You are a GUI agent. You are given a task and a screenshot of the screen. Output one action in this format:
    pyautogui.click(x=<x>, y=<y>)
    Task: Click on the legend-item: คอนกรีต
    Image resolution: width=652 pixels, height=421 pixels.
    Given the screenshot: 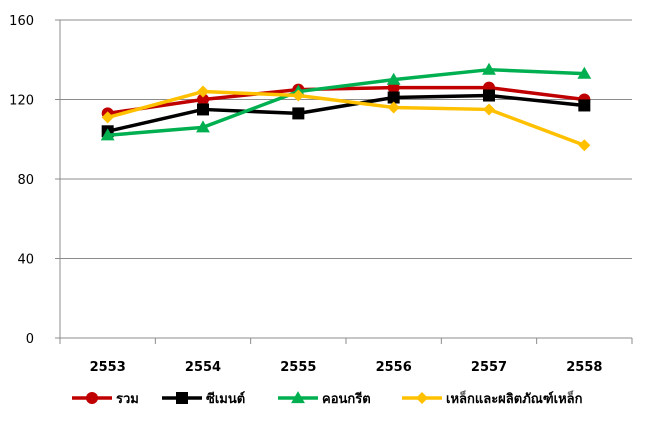 What is the action you would take?
    pyautogui.click(x=324, y=399)
    